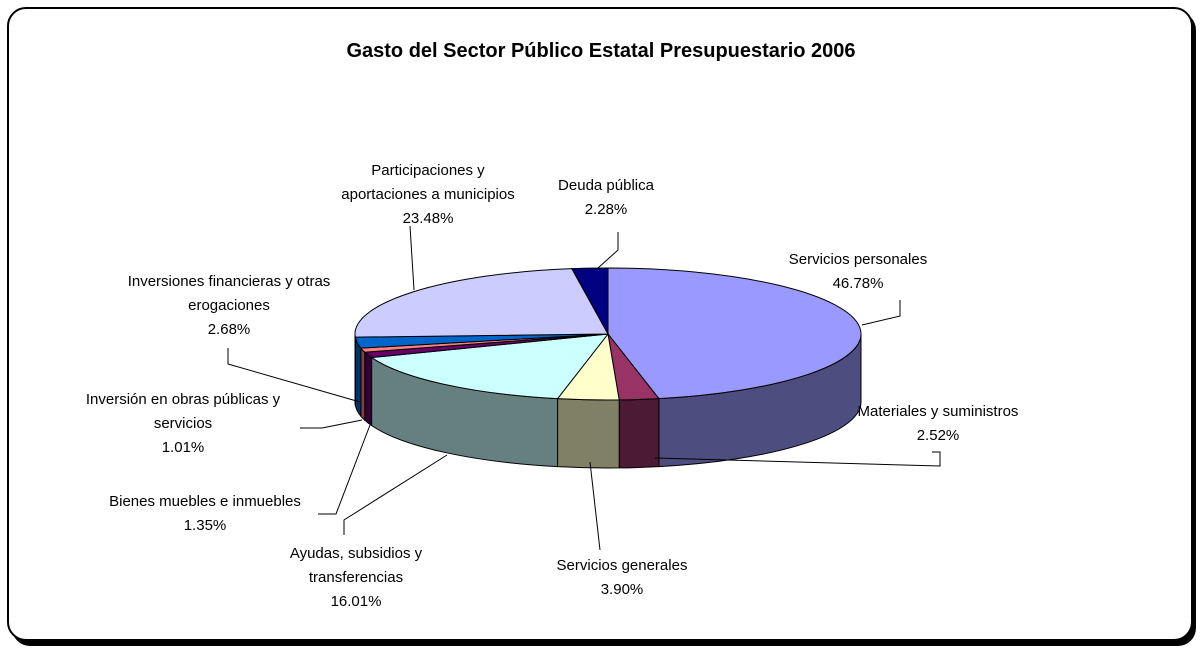 The width and height of the screenshot is (1202, 648). What do you see at coordinates (858, 259) in the screenshot?
I see `category-label: Servicios personales` at bounding box center [858, 259].